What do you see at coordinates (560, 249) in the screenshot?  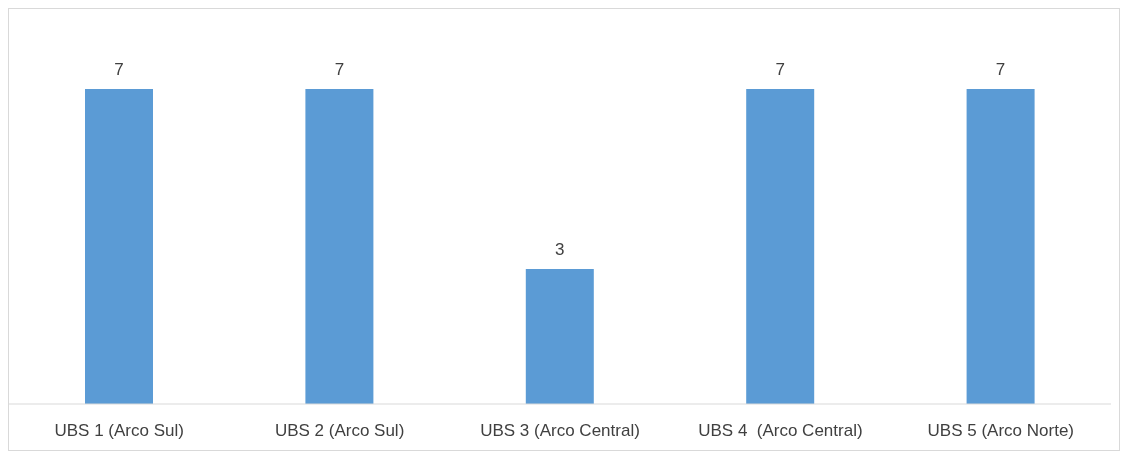 I see `data-label: 3` at bounding box center [560, 249].